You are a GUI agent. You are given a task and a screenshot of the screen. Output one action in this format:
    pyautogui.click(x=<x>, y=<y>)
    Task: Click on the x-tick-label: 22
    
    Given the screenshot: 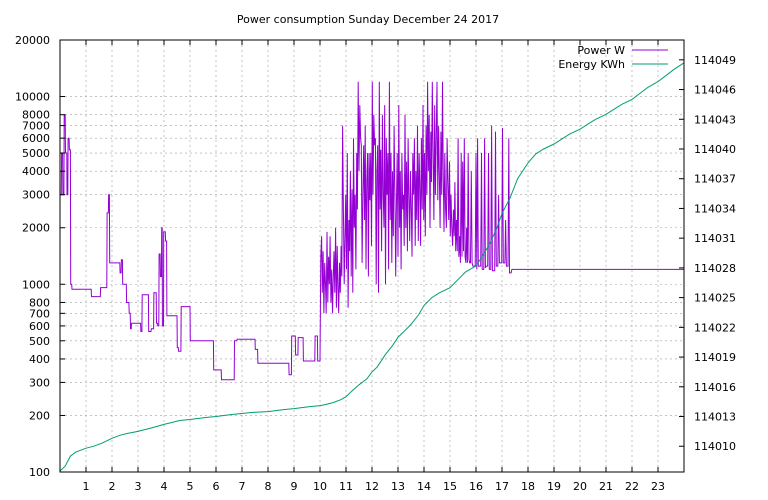 What is the action you would take?
    pyautogui.click(x=632, y=486)
    